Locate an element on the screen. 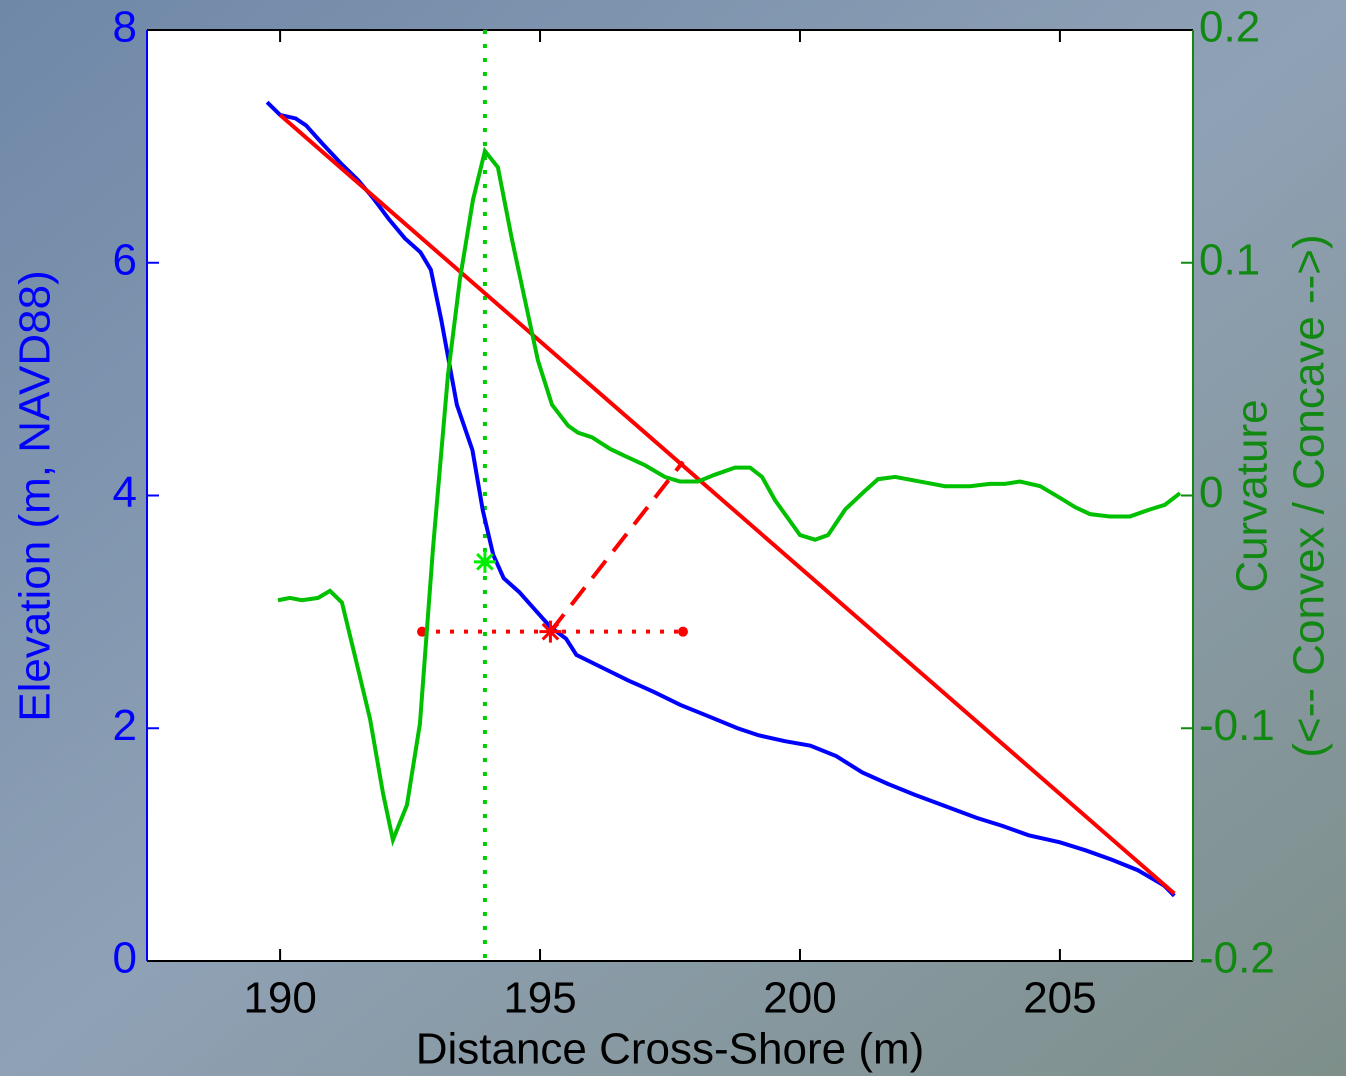 The height and width of the screenshot is (1076, 1346). y2-tick-label: -0.2 is located at coordinates (1237, 958).